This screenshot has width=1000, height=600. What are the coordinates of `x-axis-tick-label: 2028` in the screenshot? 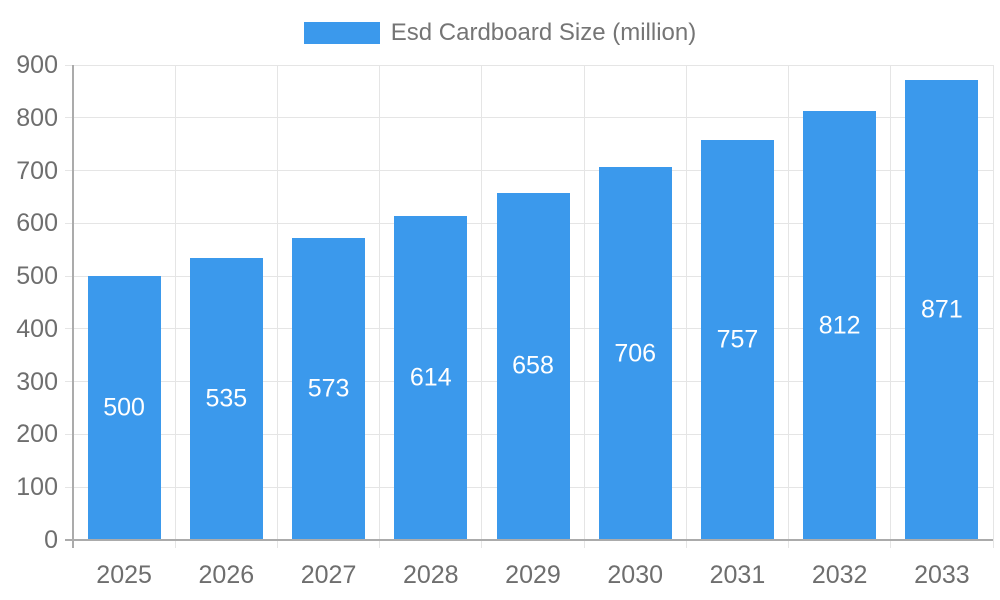 It's located at (430, 575).